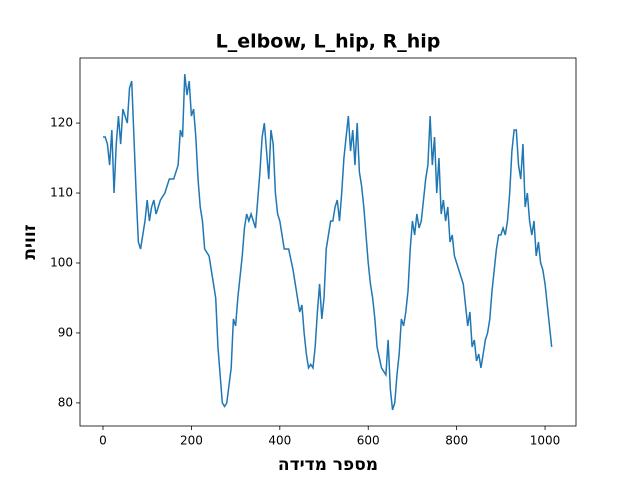 This screenshot has height=484, width=640. What do you see at coordinates (368, 441) in the screenshot?
I see `x-tick-label: 600` at bounding box center [368, 441].